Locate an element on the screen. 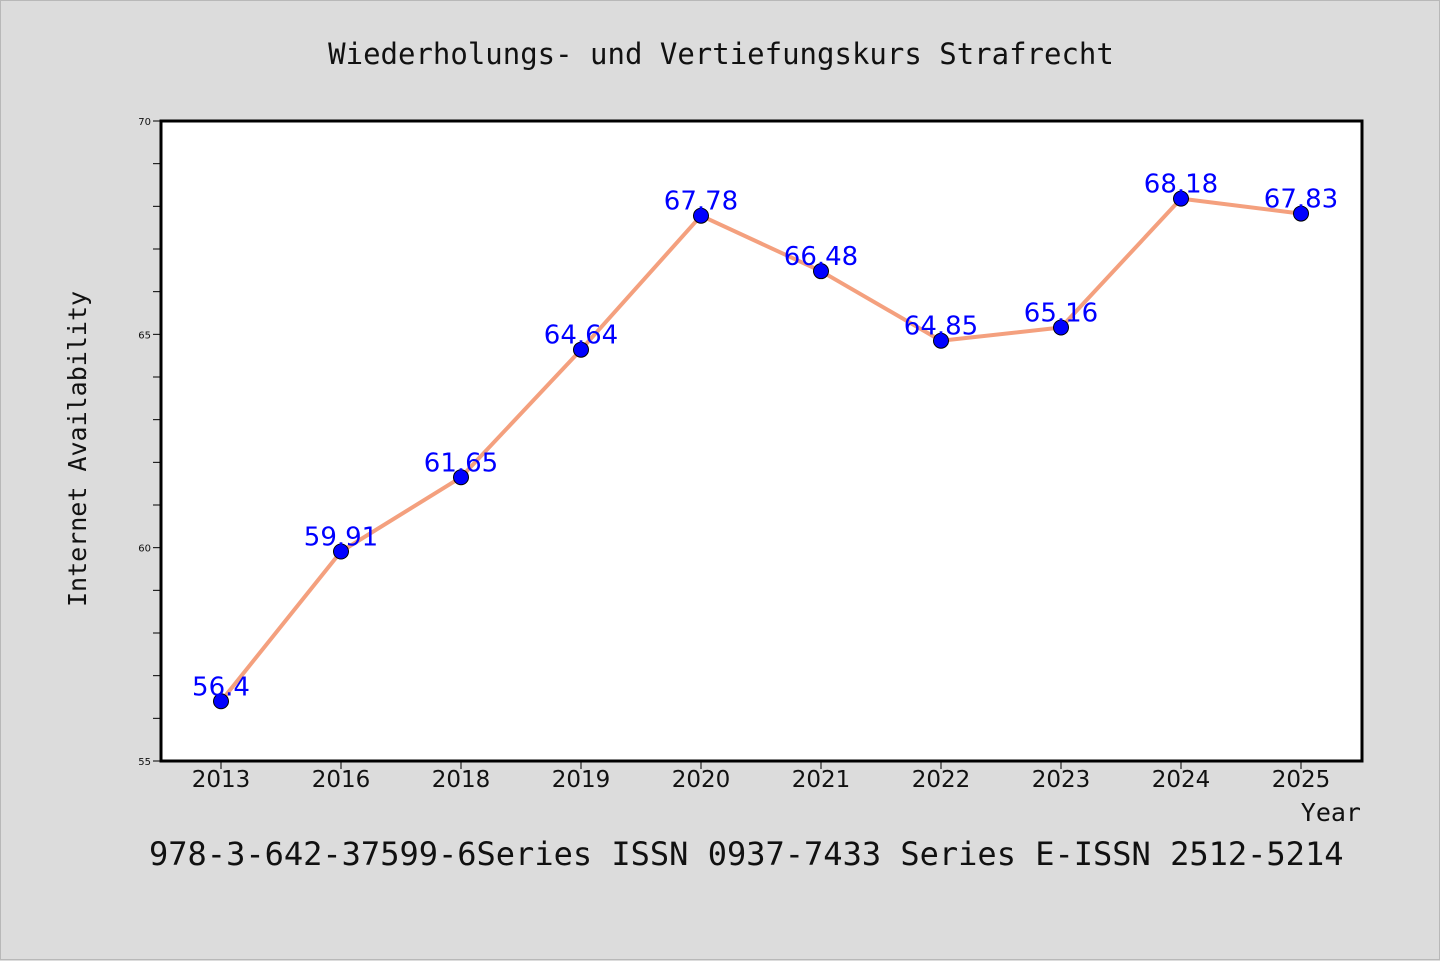  x-tick-label: 2019 is located at coordinates (581, 780).